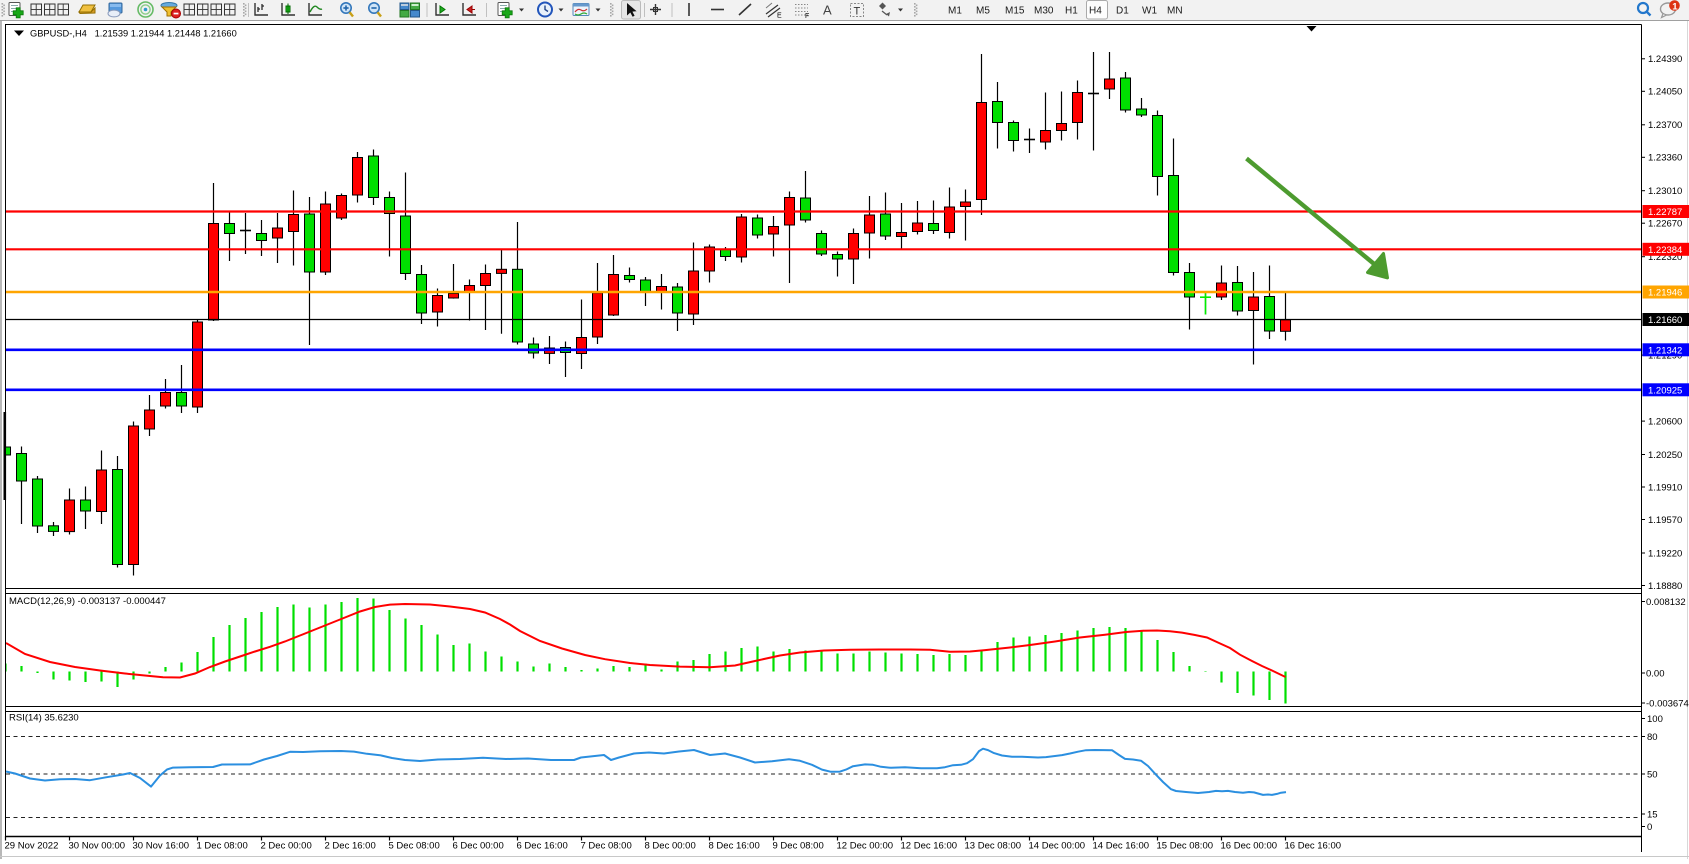 The width and height of the screenshot is (1689, 864). What do you see at coordinates (1652, 814) in the screenshot?
I see `svg-text: 15` at bounding box center [1652, 814].